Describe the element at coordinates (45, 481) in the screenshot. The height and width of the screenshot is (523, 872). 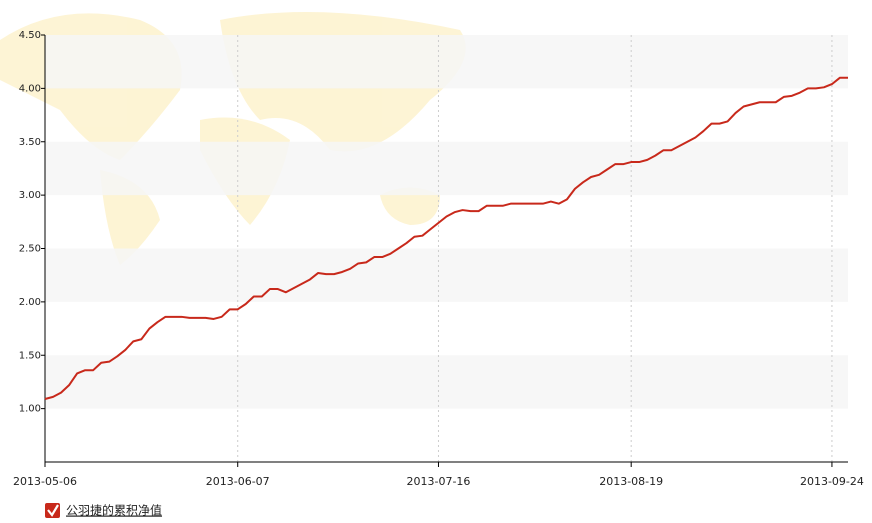
I see `x-tick-label: 2013-05-06` at that location.